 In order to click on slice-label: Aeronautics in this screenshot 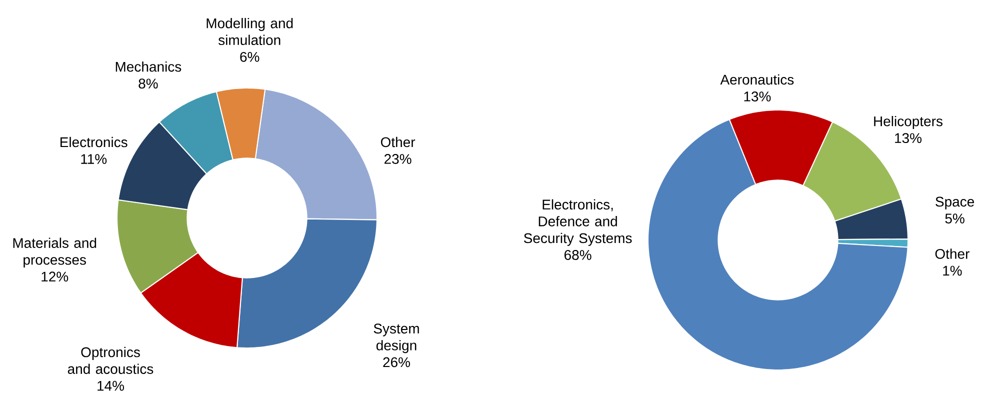, I will do `click(757, 79)`.